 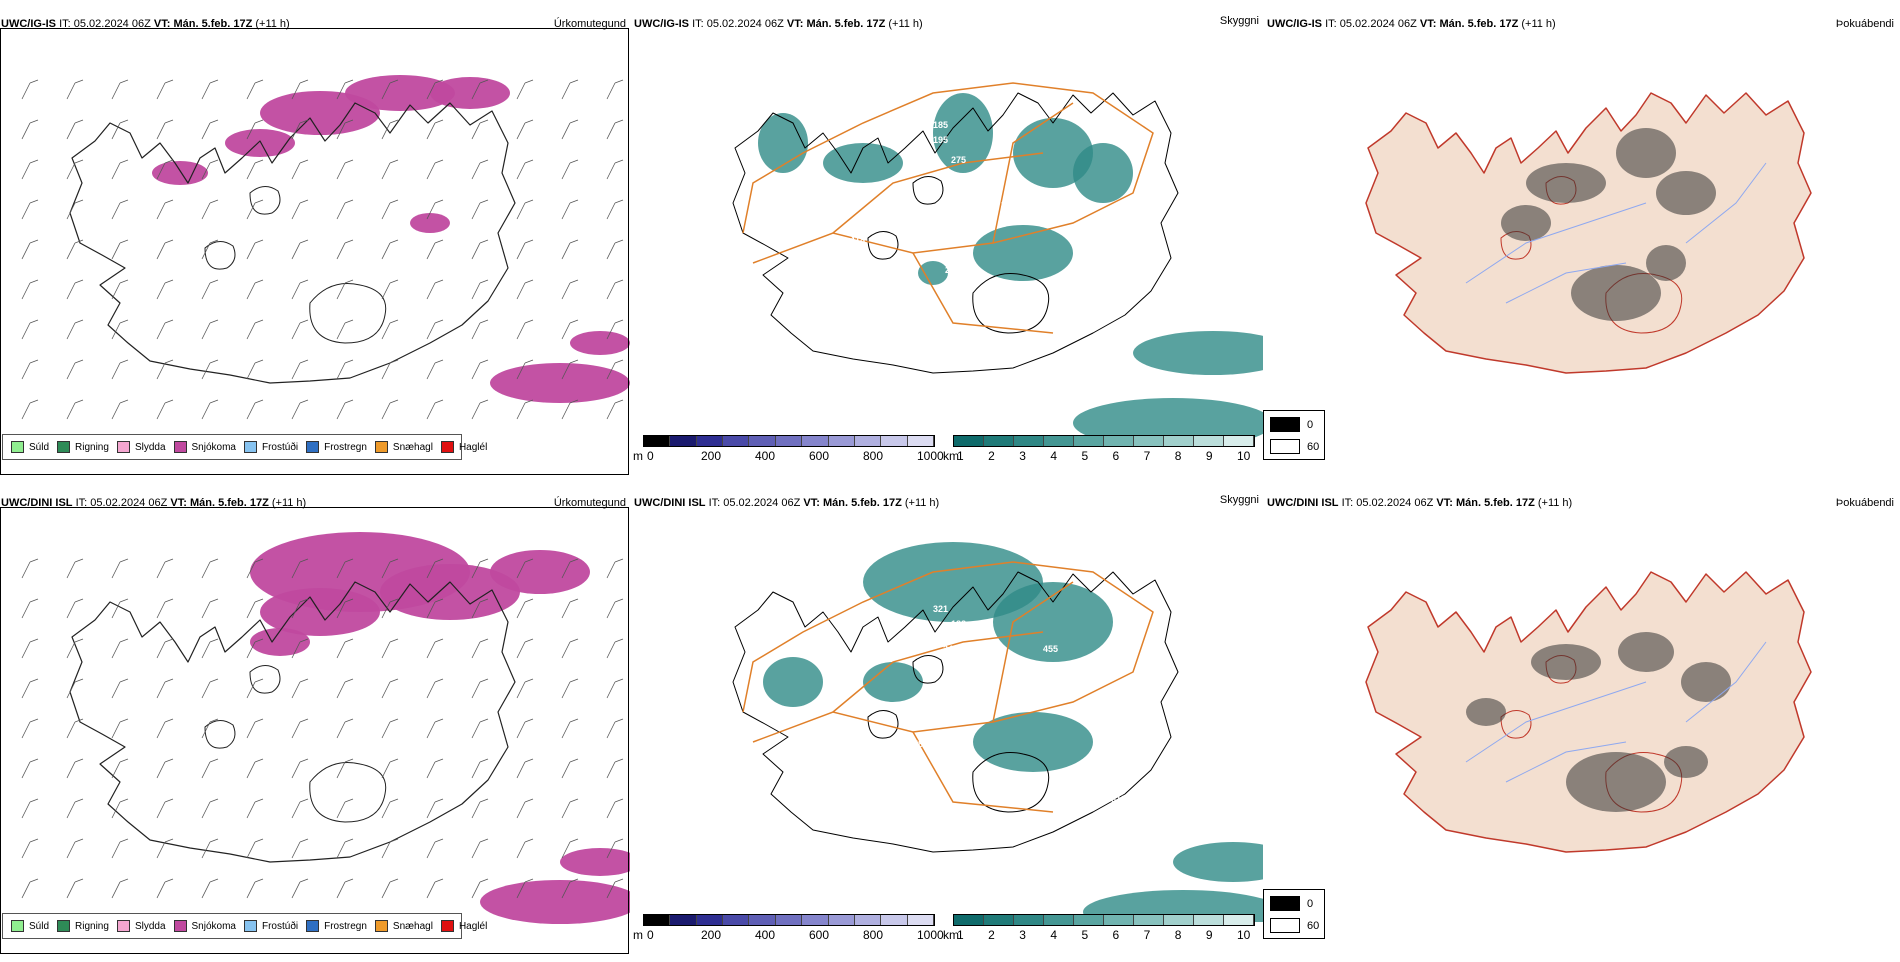 What do you see at coordinates (1104, 920) in the screenshot?
I see `colorbar-strip` at bounding box center [1104, 920].